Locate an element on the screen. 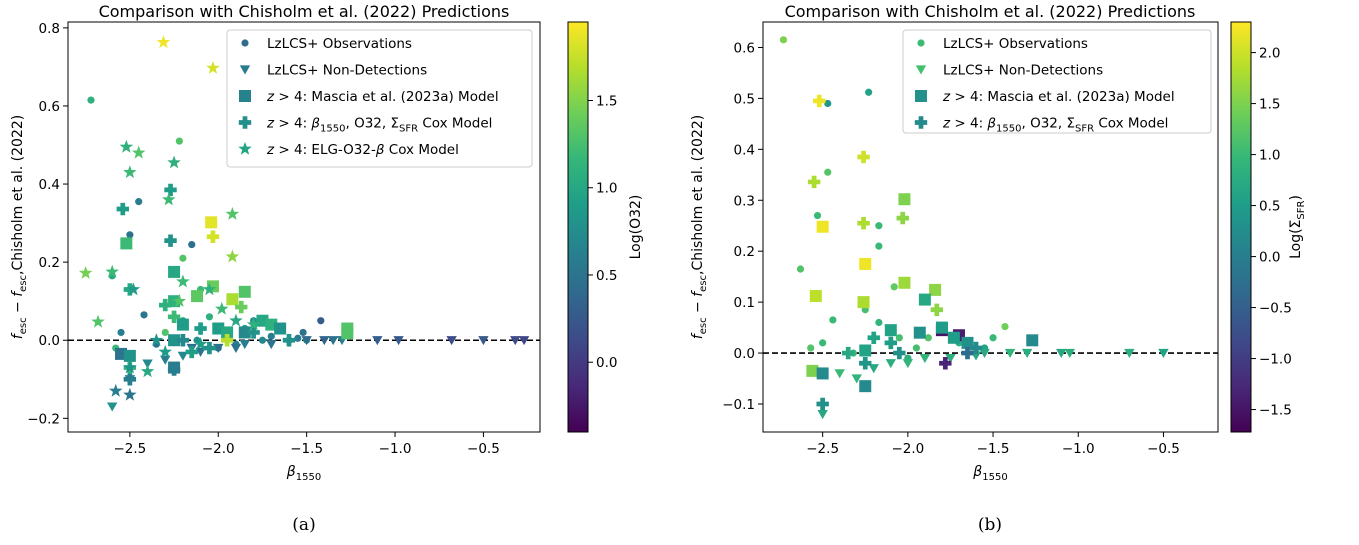 This screenshot has width=1359, height=545. panel-caption: (b) is located at coordinates (990, 525).